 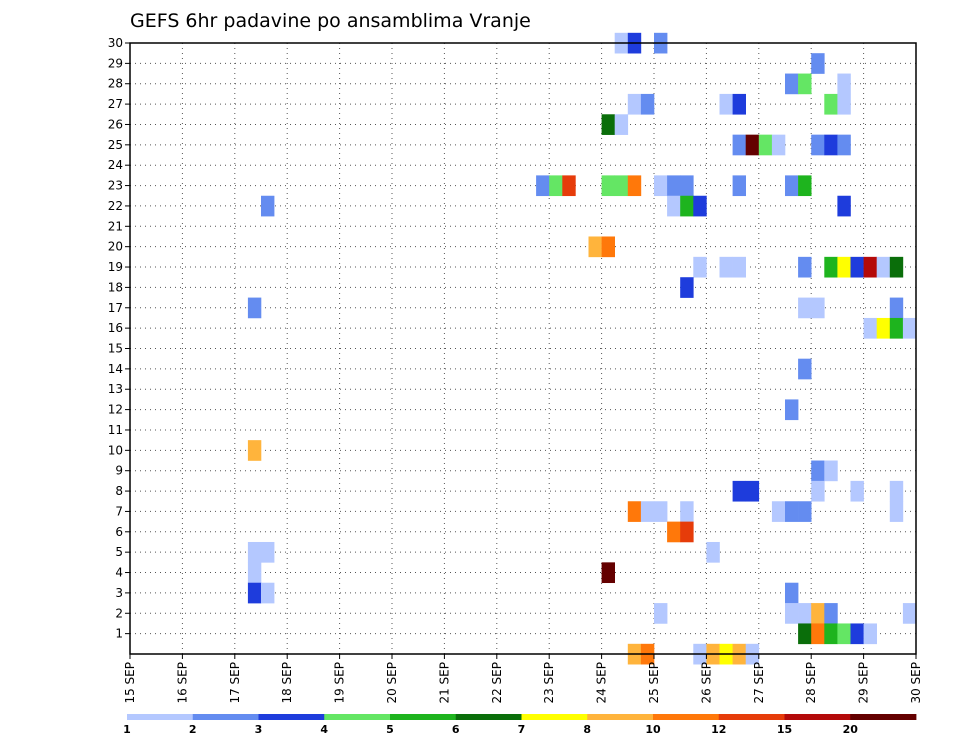 I want to click on y-tick-label: 29, so click(x=115, y=63).